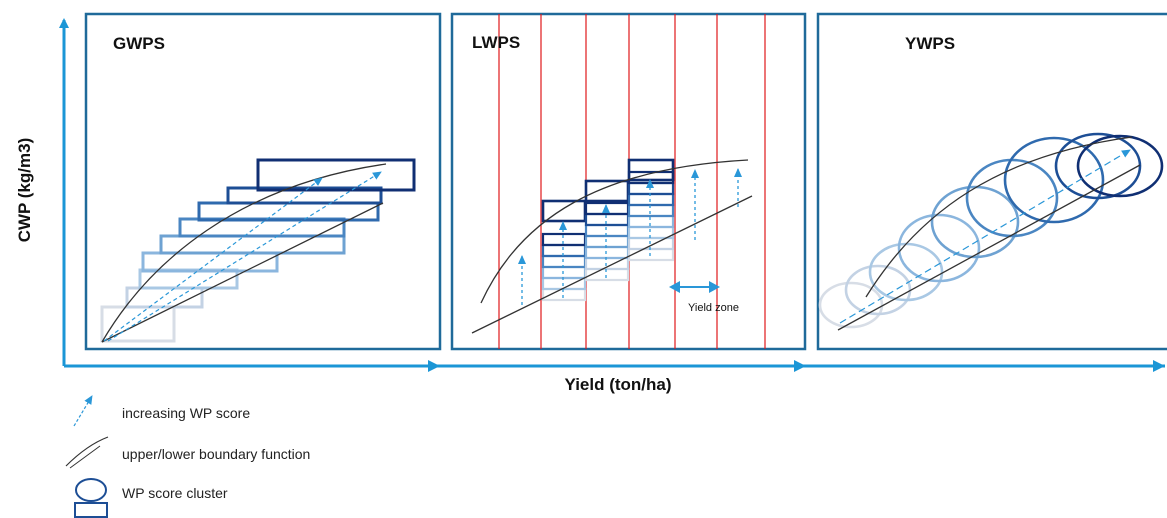 This screenshot has width=1167, height=518. I want to click on lwps-lower-boundary, so click(612, 264).